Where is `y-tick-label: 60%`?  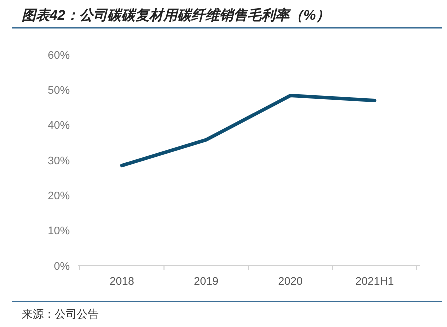
y-tick-label: 60% is located at coordinates (59, 56).